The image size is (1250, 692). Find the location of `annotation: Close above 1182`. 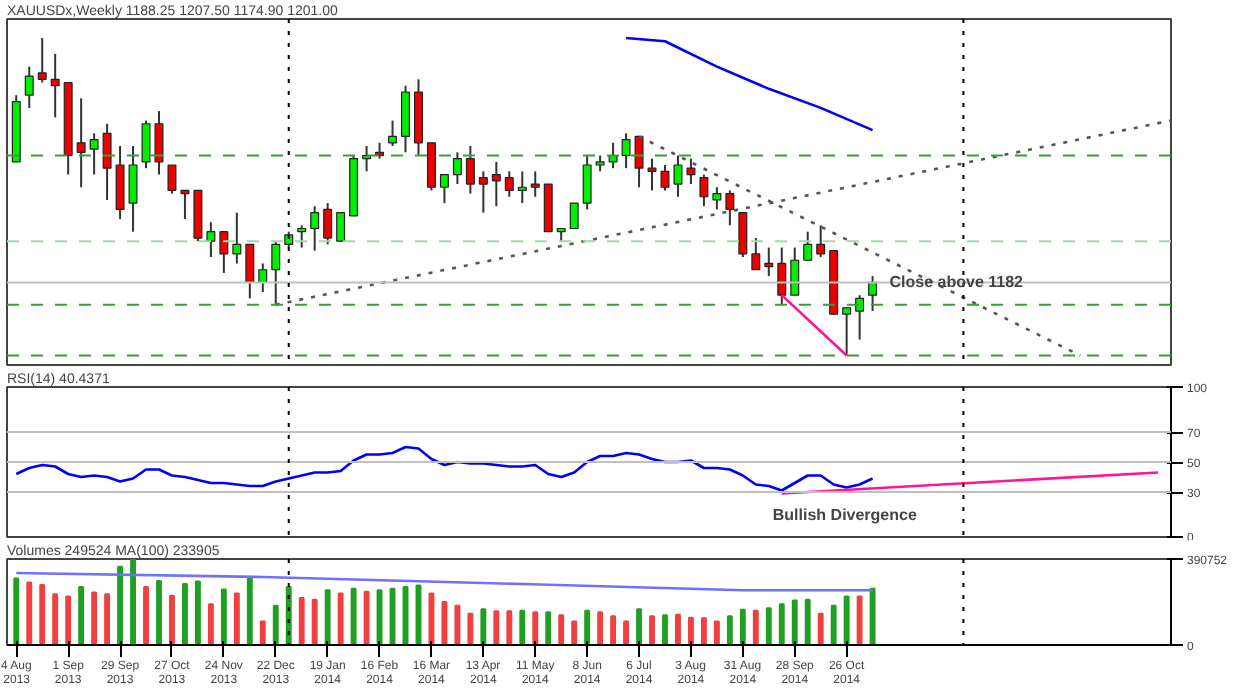

annotation: Close above 1182 is located at coordinates (957, 282).